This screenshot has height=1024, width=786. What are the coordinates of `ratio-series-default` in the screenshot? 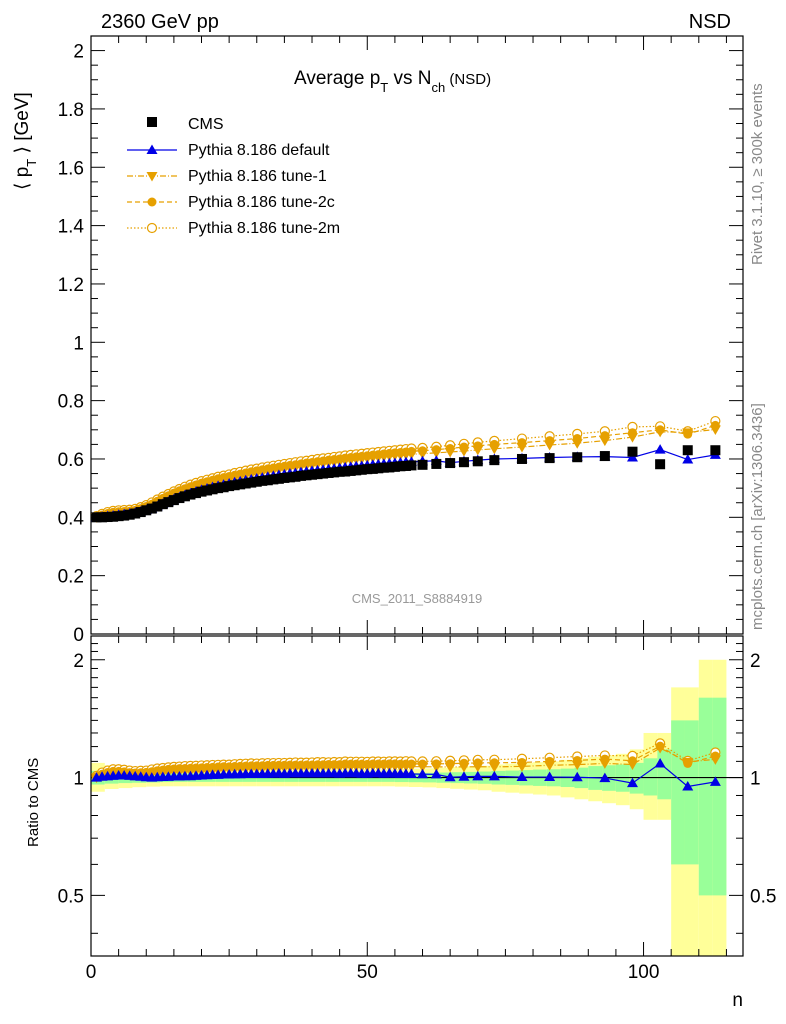 It's located at (406, 774).